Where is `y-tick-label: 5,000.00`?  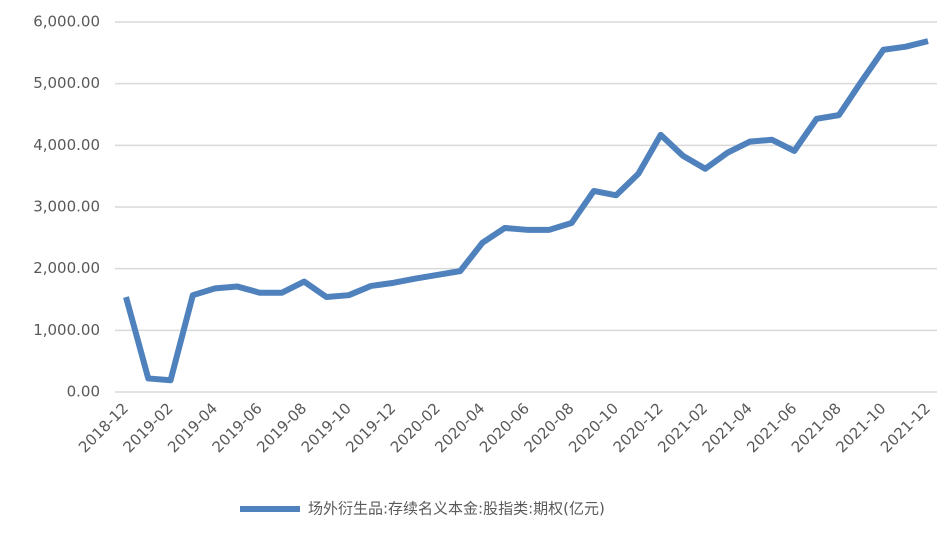
y-tick-label: 5,000.00 is located at coordinates (66, 83).